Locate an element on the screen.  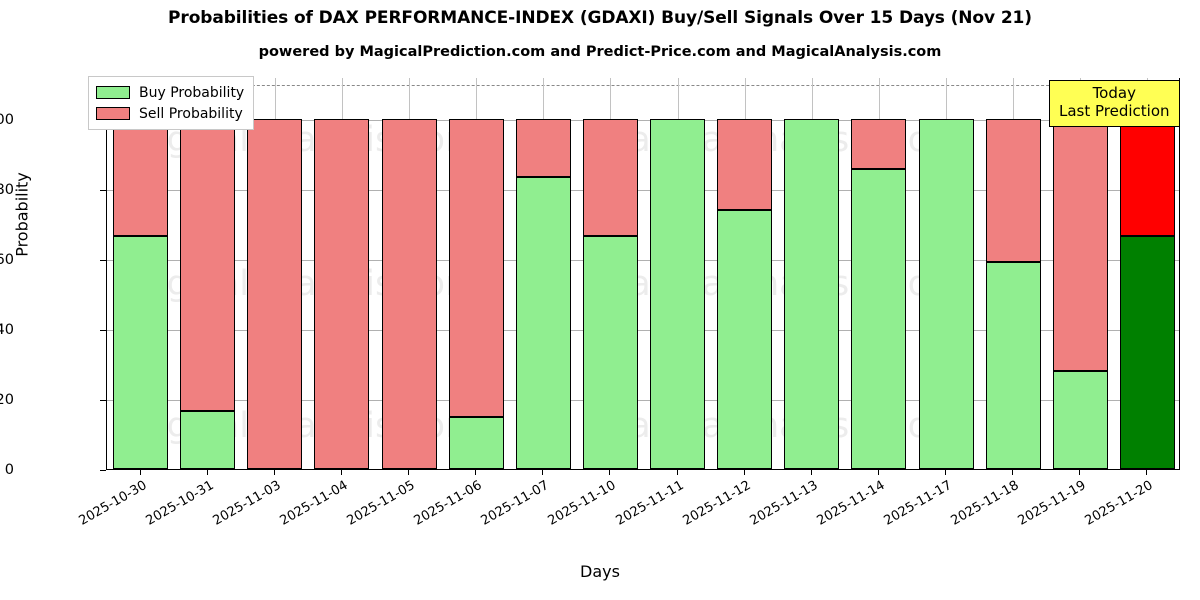
legend-label-sell: Sell Probability is located at coordinates (191, 113).